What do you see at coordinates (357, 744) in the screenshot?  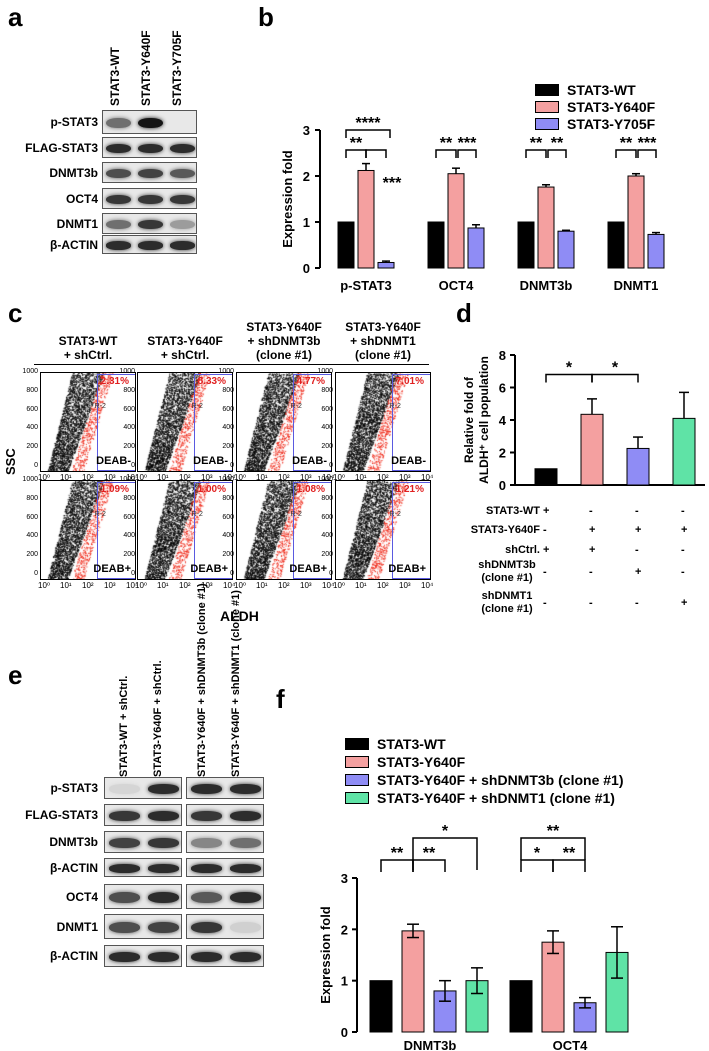 I see `legend-swatch` at bounding box center [357, 744].